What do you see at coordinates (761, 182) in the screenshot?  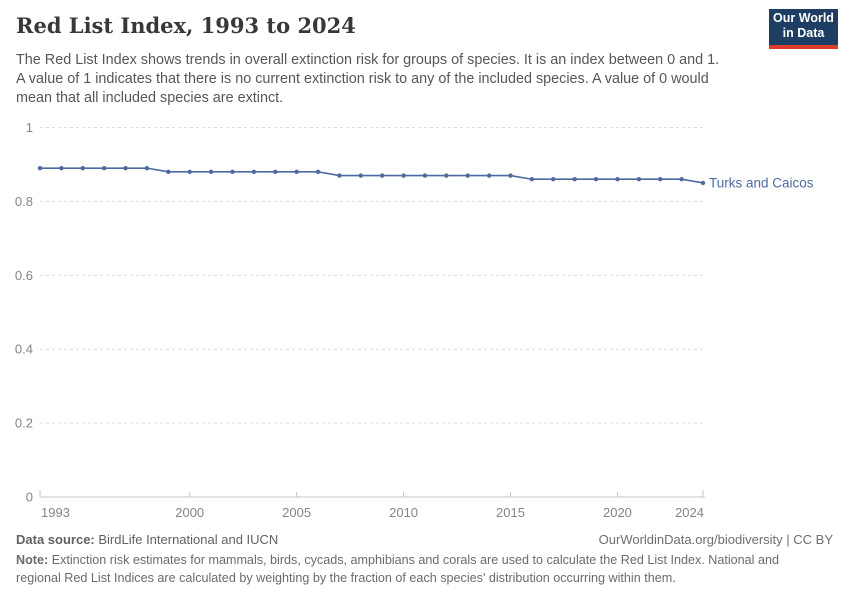 I see `series-end-label: Turks and Caicos` at bounding box center [761, 182].